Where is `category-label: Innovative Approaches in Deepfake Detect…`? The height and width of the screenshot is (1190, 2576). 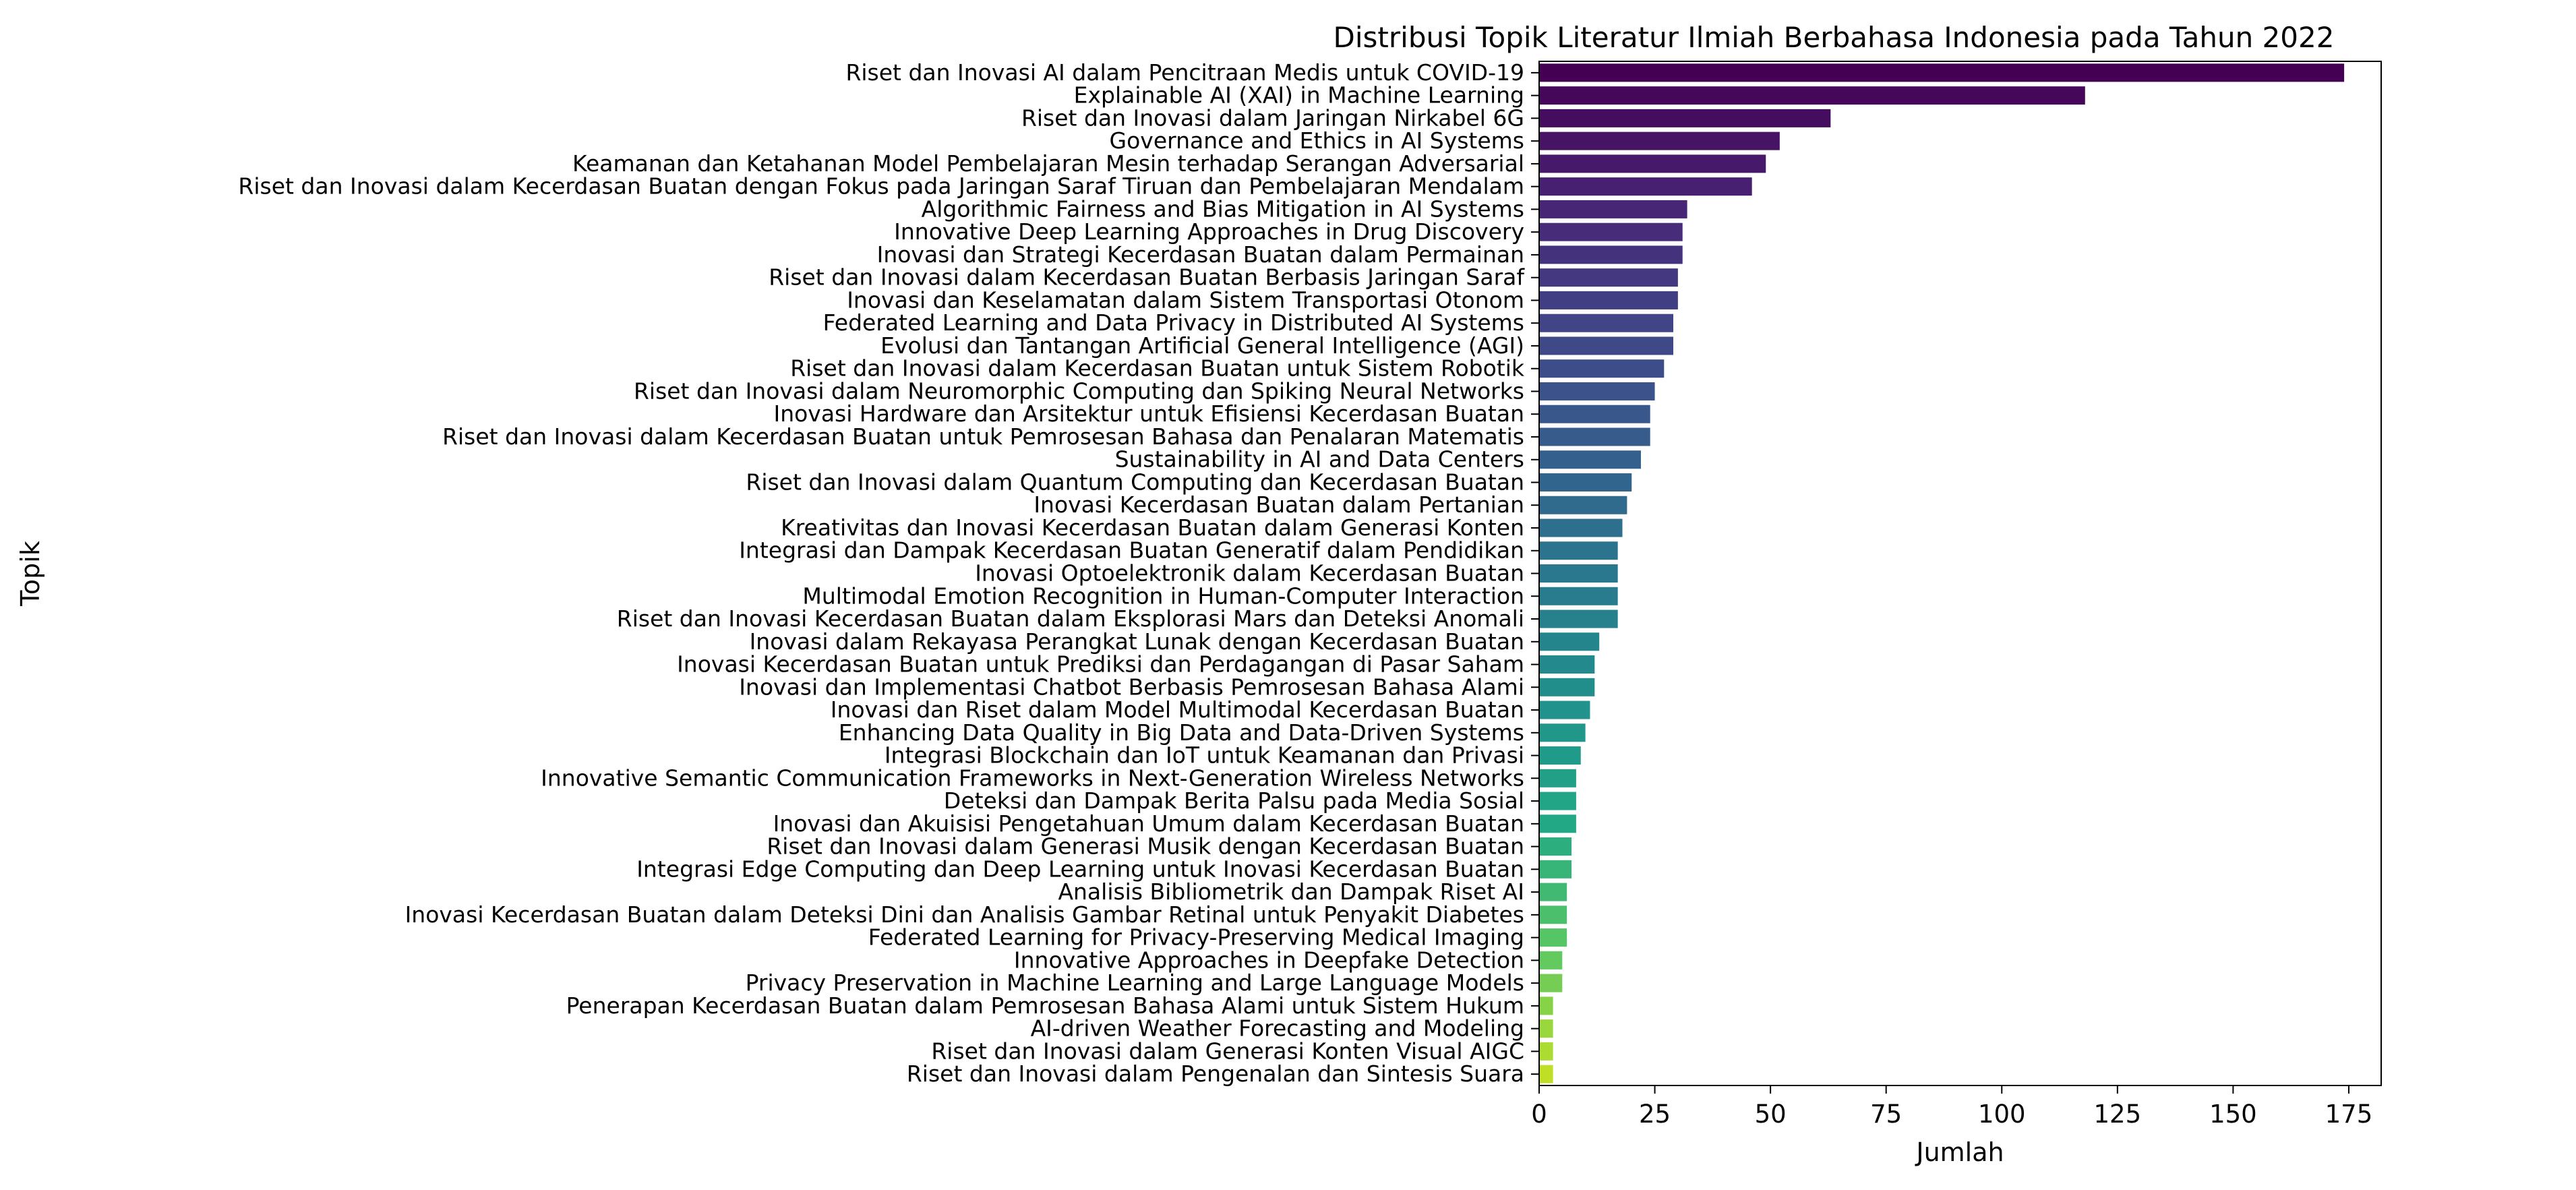 category-label: Innovative Approaches in Deepfake Detect… is located at coordinates (1269, 960).